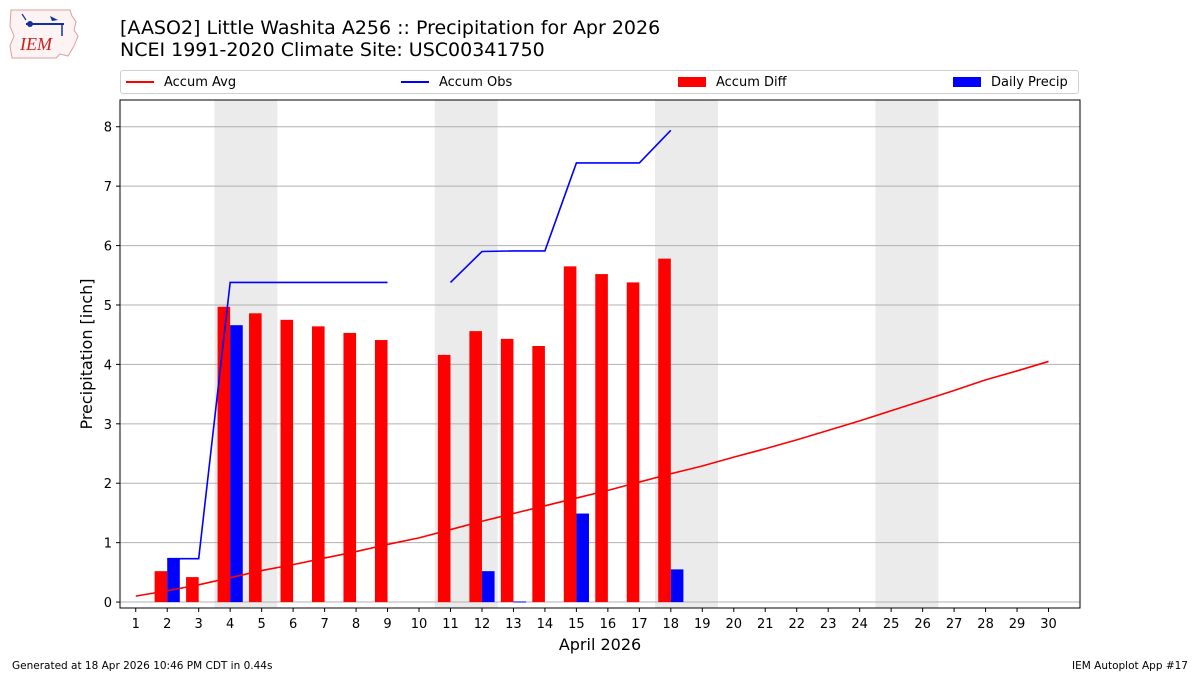 The image size is (1200, 675). What do you see at coordinates (1029, 82) in the screenshot?
I see `legend-label-daily-precip: Daily Precip` at bounding box center [1029, 82].